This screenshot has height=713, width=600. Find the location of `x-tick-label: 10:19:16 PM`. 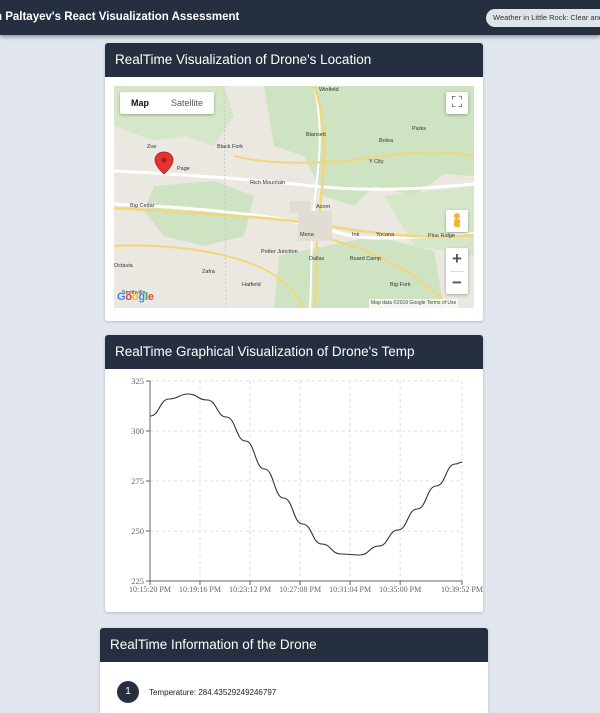

x-tick-label: 10:19:16 PM is located at coordinates (200, 589).